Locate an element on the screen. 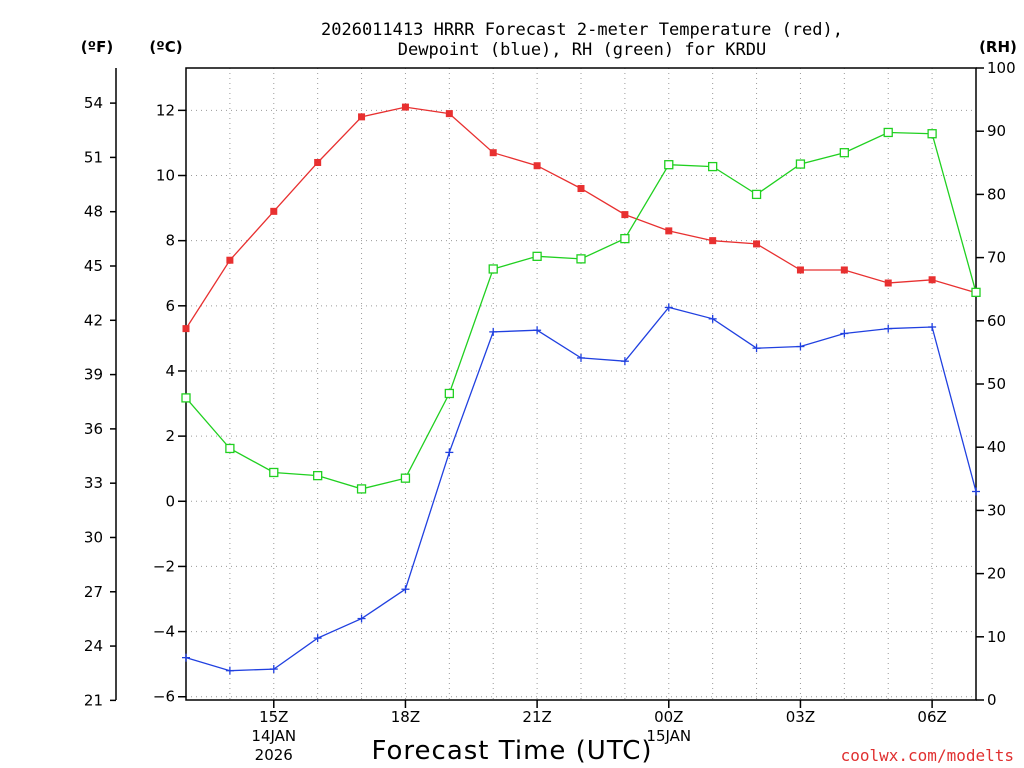 The height and width of the screenshot is (768, 1024). celsius-tick-label: −4 is located at coordinates (164, 632).